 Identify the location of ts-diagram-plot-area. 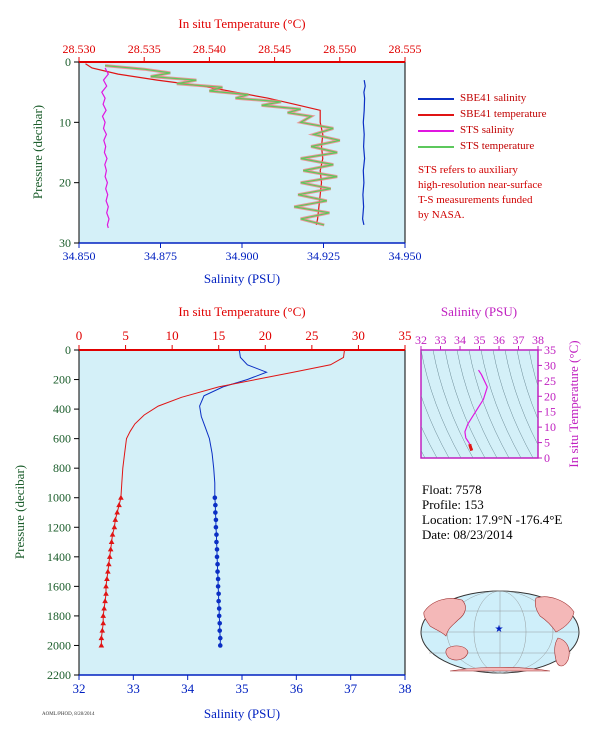
(479, 404).